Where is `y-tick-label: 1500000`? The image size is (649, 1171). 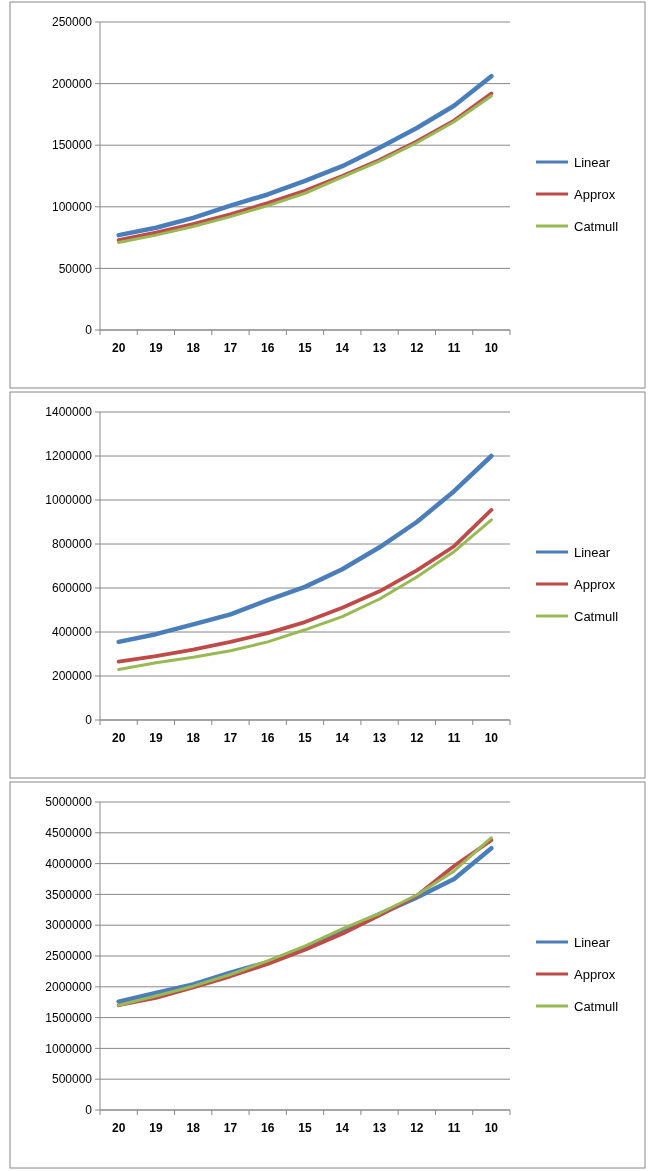
y-tick-label: 1500000 is located at coordinates (69, 1017).